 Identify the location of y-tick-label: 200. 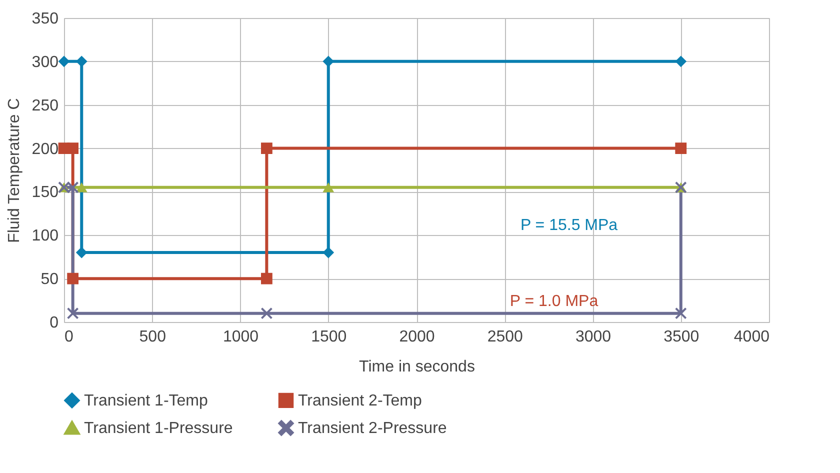
(45, 149).